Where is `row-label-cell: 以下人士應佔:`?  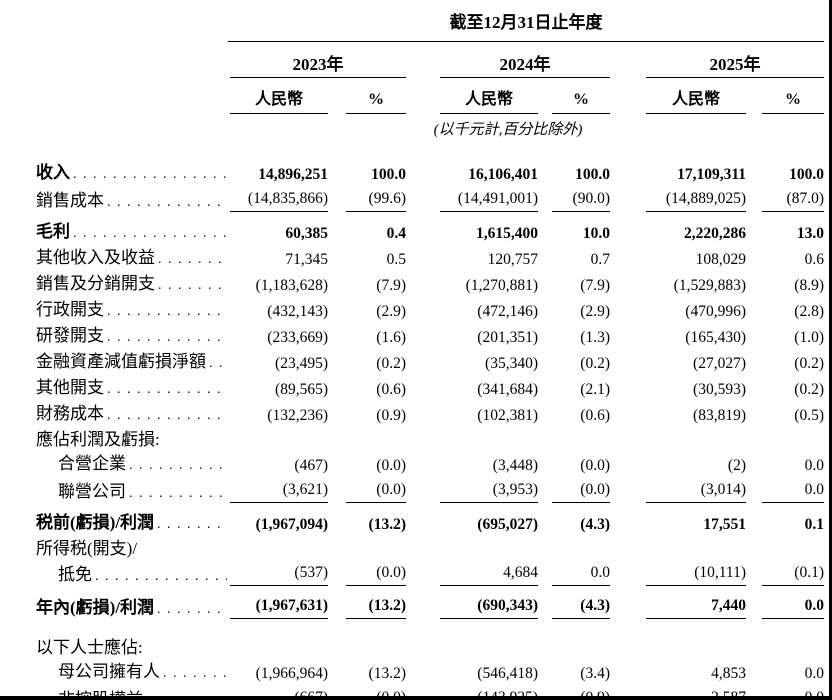 row-label-cell: 以下人士應佔: is located at coordinates (132, 642).